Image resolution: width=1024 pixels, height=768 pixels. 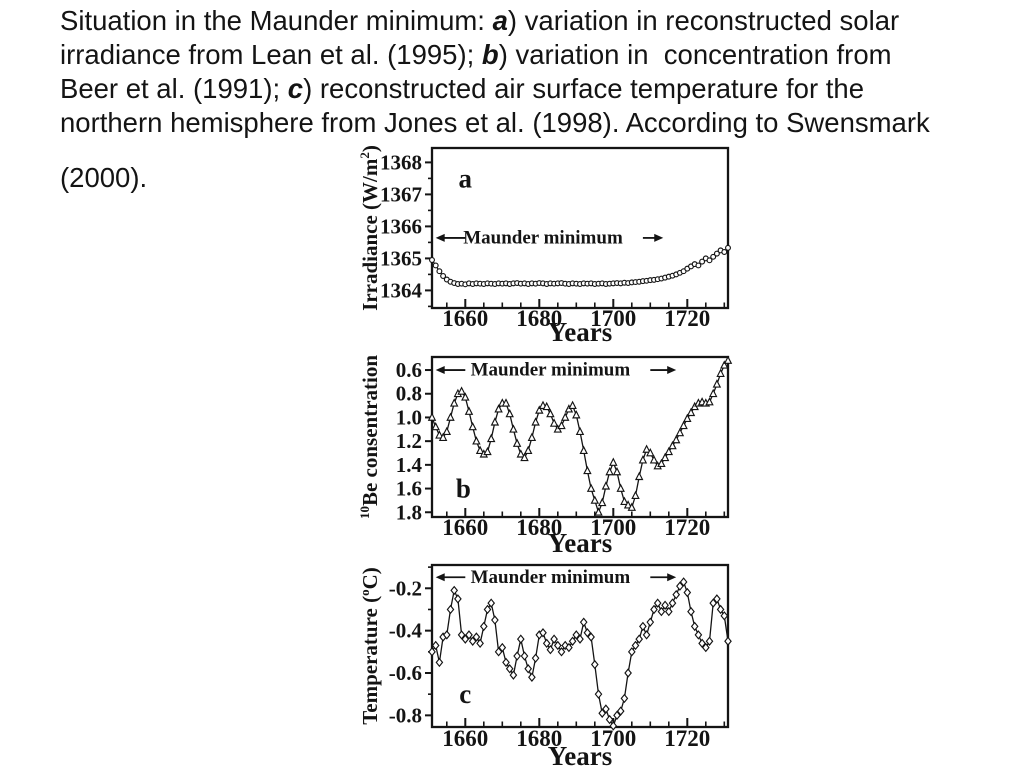 What do you see at coordinates (369, 646) in the screenshot?
I see `y-axis-title: Temperature (oC)` at bounding box center [369, 646].